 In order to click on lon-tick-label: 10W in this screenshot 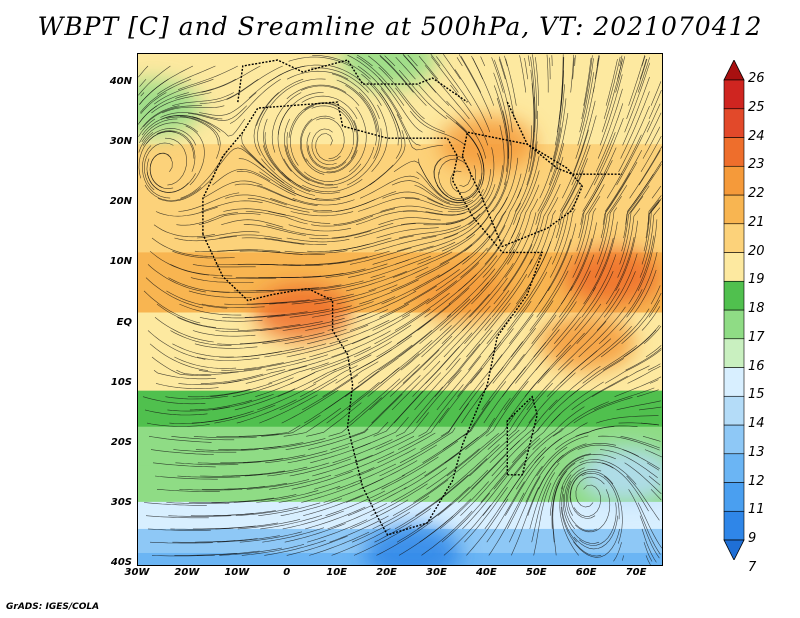, I will do `click(237, 572)`.